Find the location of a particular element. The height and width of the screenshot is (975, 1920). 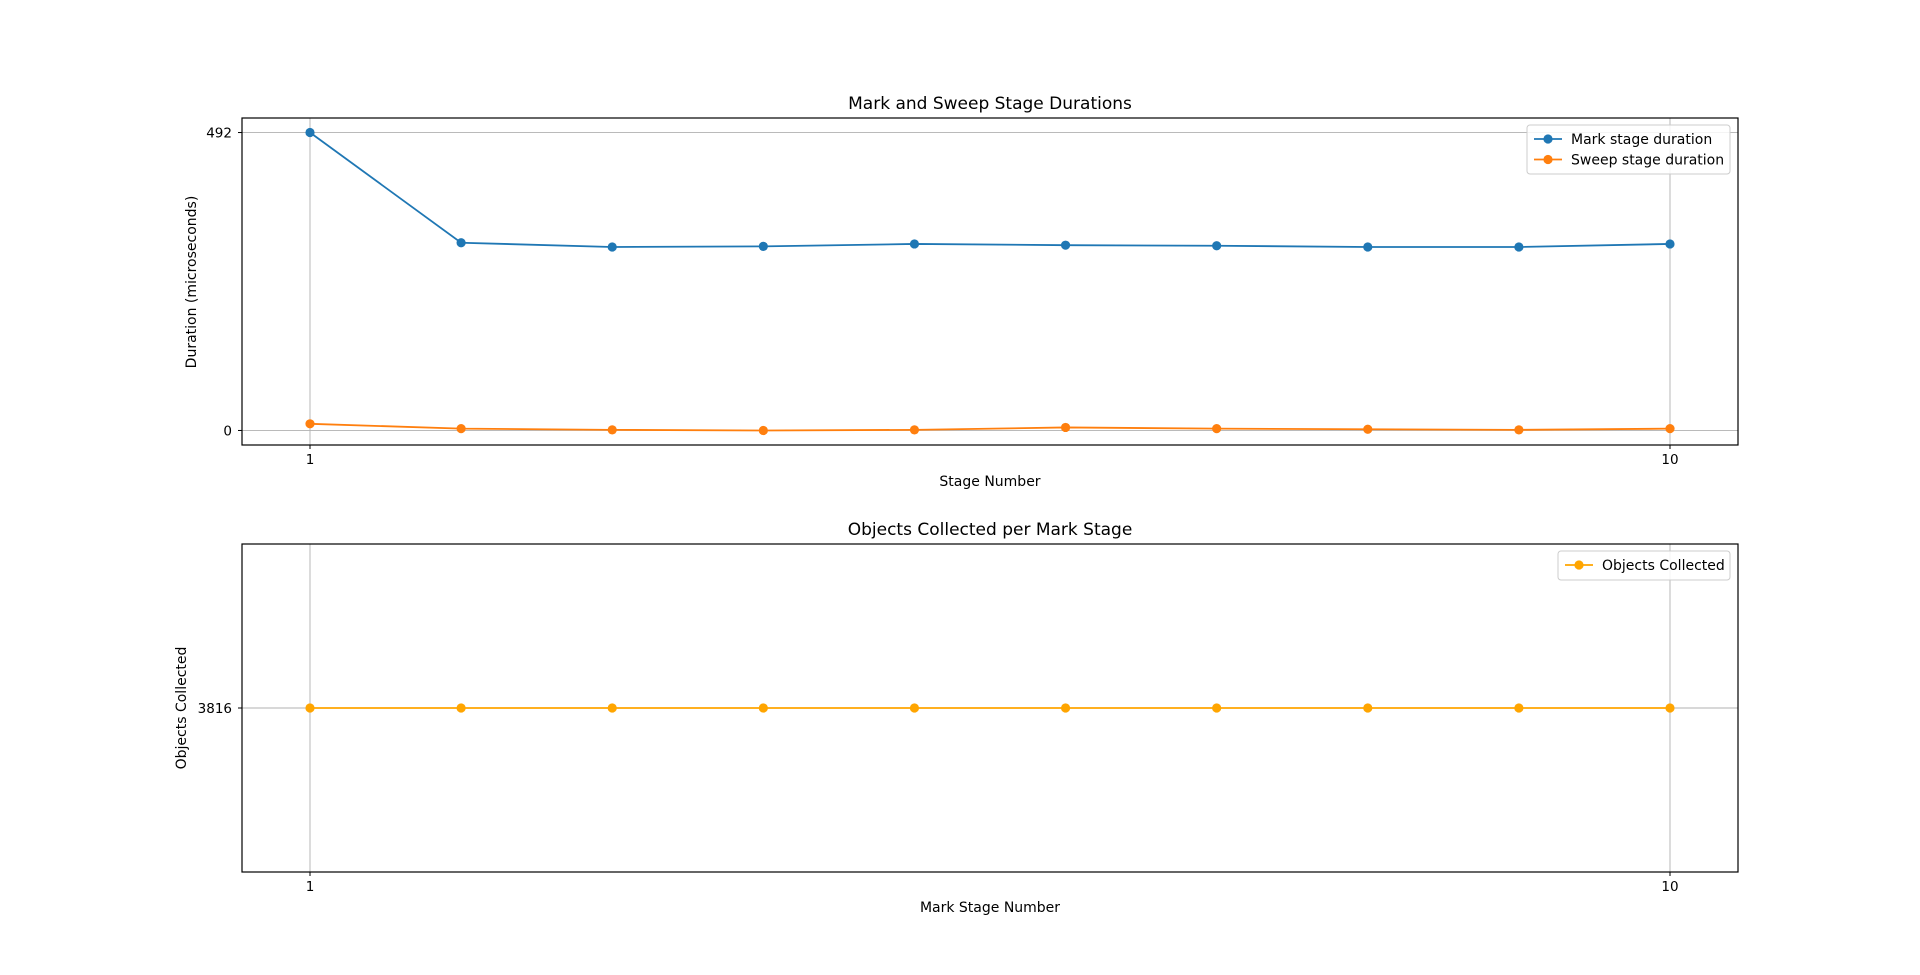

y-axis-label: Duration (microseconds) is located at coordinates (192, 282).